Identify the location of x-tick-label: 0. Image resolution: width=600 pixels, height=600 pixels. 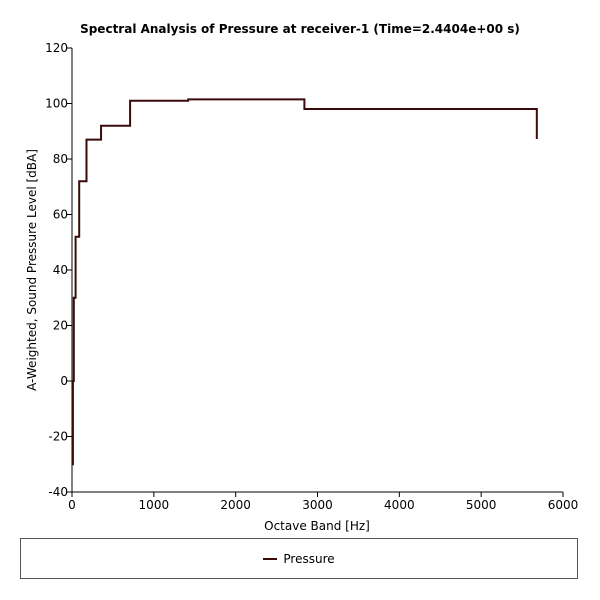
(72, 505).